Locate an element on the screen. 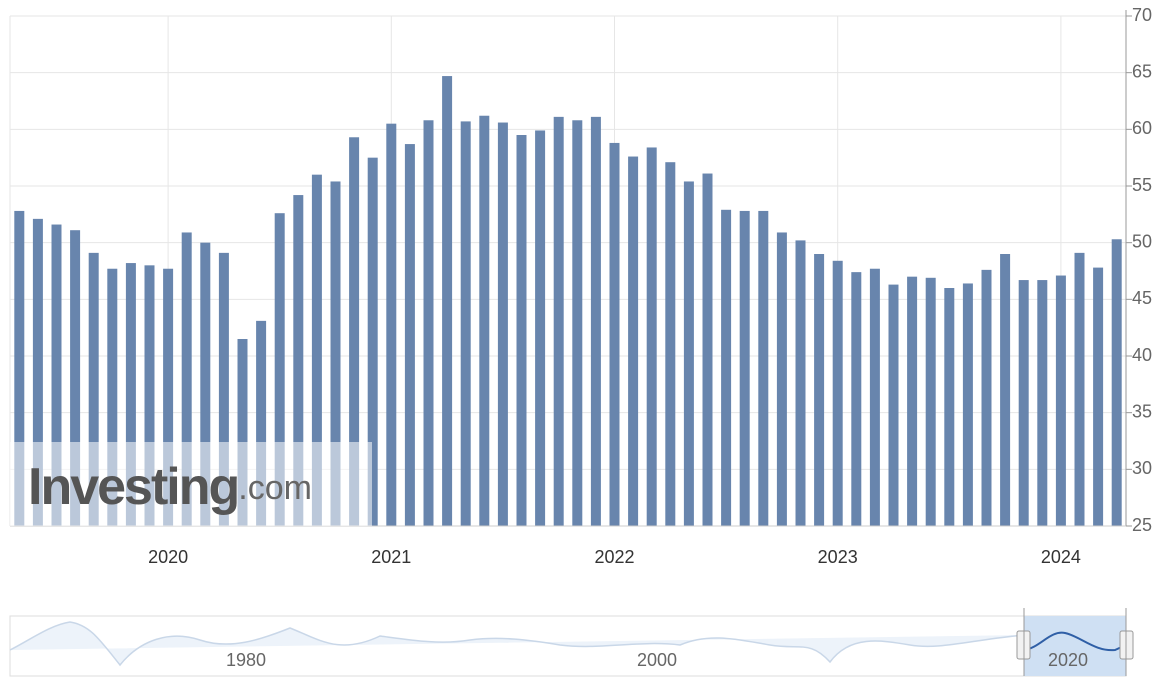 Image resolution: width=1172 pixels, height=693 pixels. y-tick-label: 40 is located at coordinates (1142, 355).